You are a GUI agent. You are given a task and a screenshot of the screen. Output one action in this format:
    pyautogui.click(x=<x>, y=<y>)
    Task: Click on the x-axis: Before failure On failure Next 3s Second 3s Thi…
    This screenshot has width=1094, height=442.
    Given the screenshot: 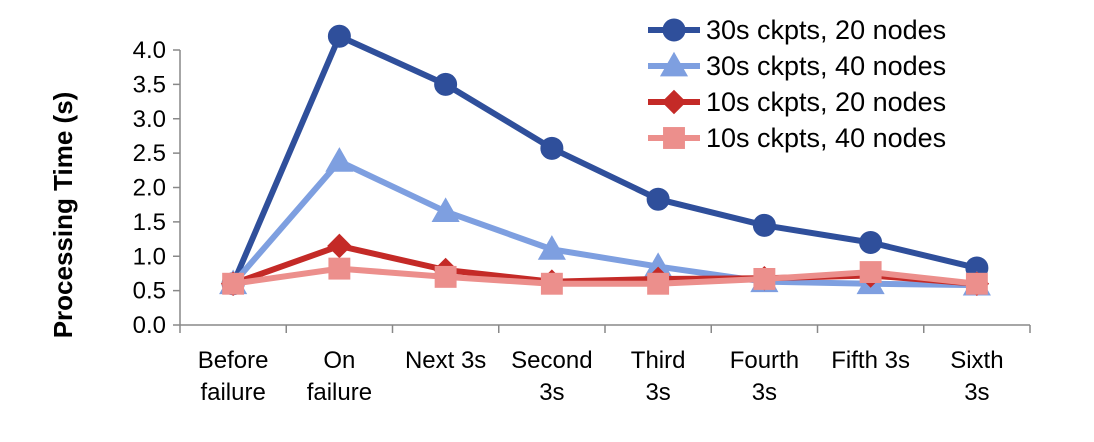 What is the action you would take?
    pyautogui.click(x=605, y=365)
    